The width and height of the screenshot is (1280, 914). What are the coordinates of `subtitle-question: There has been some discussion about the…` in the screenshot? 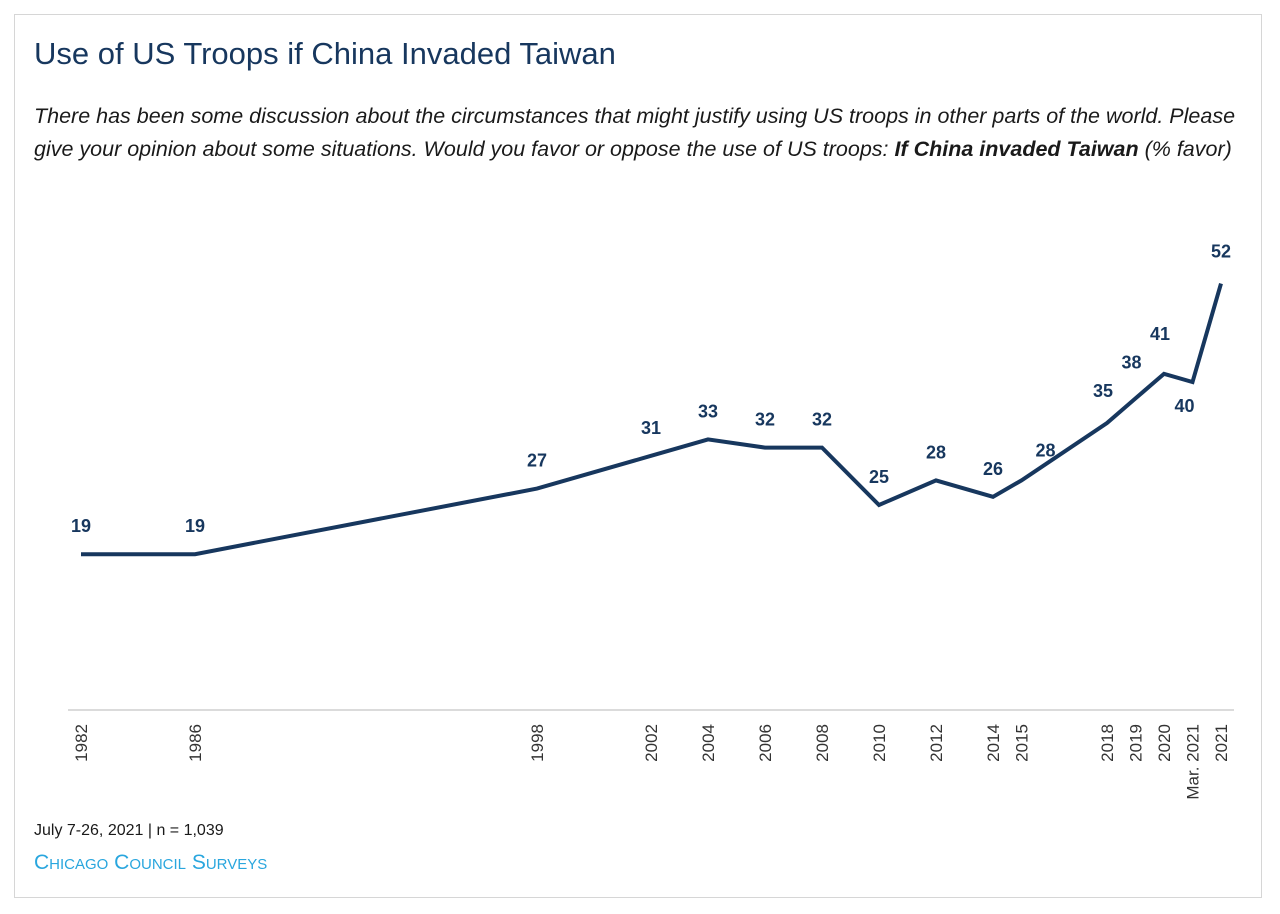 It's located at (635, 132).